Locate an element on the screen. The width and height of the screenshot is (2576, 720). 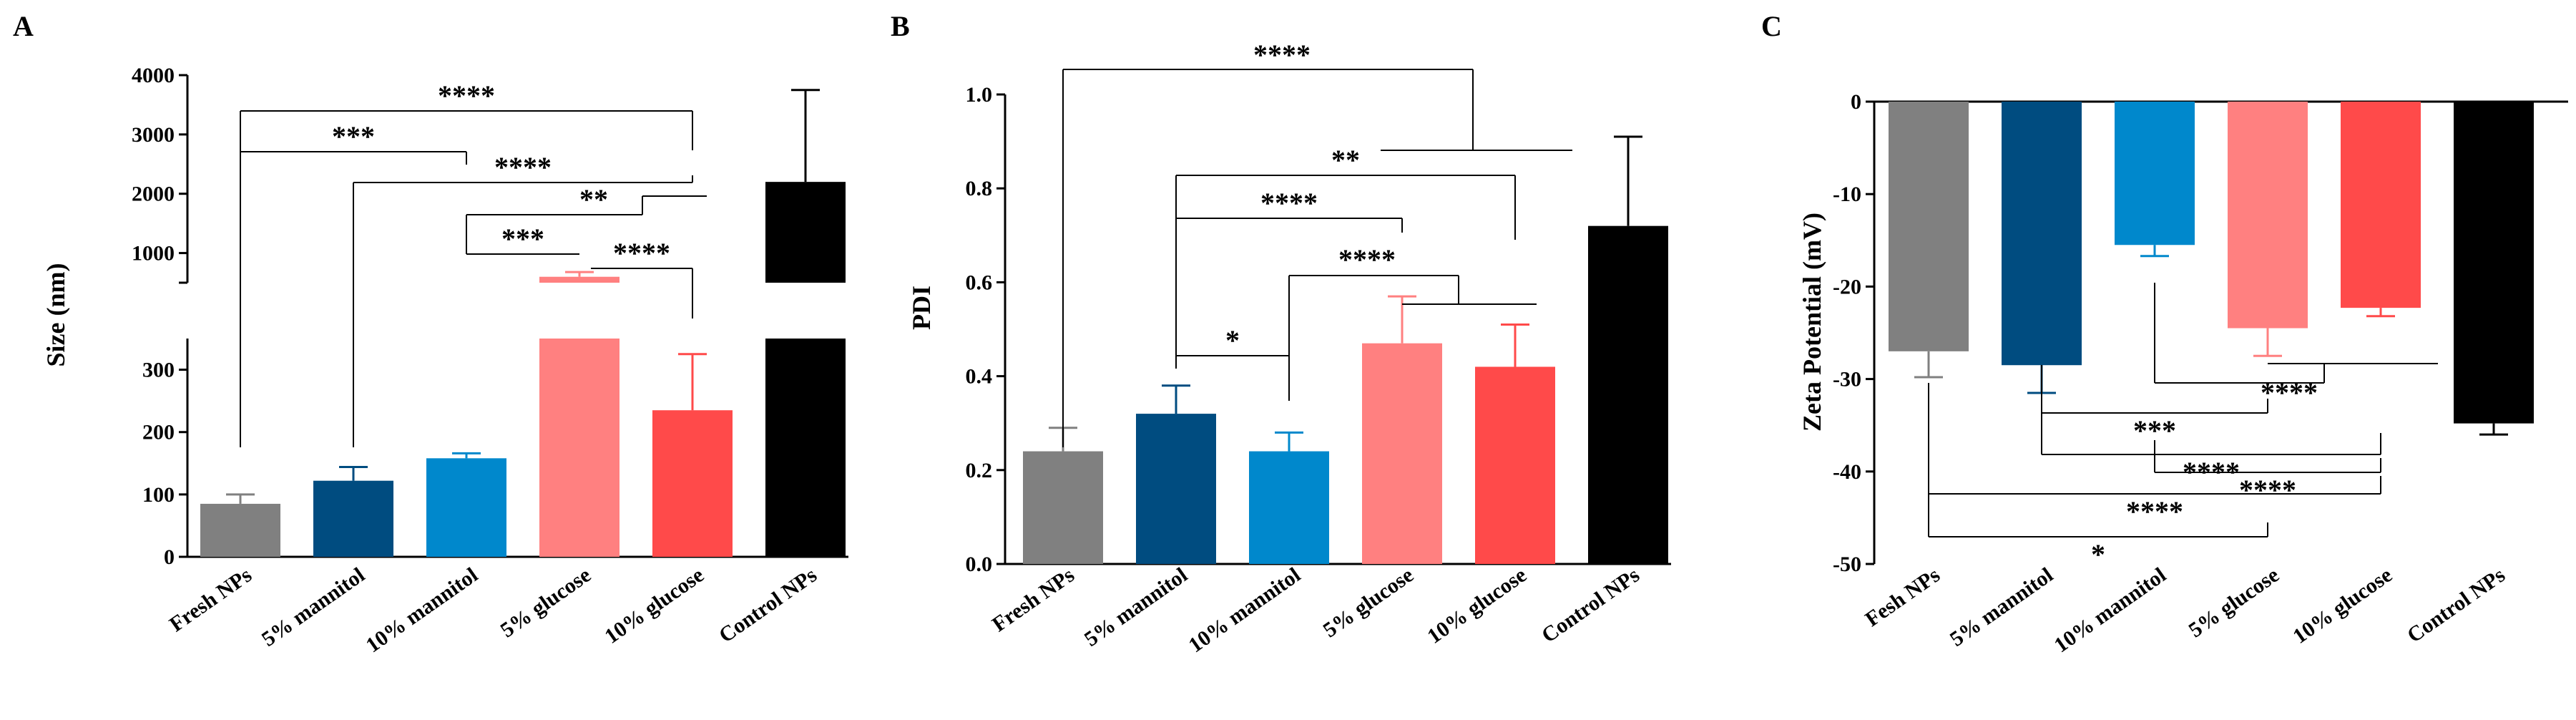
panel-A-category-label: Control NPs is located at coordinates (768, 605).